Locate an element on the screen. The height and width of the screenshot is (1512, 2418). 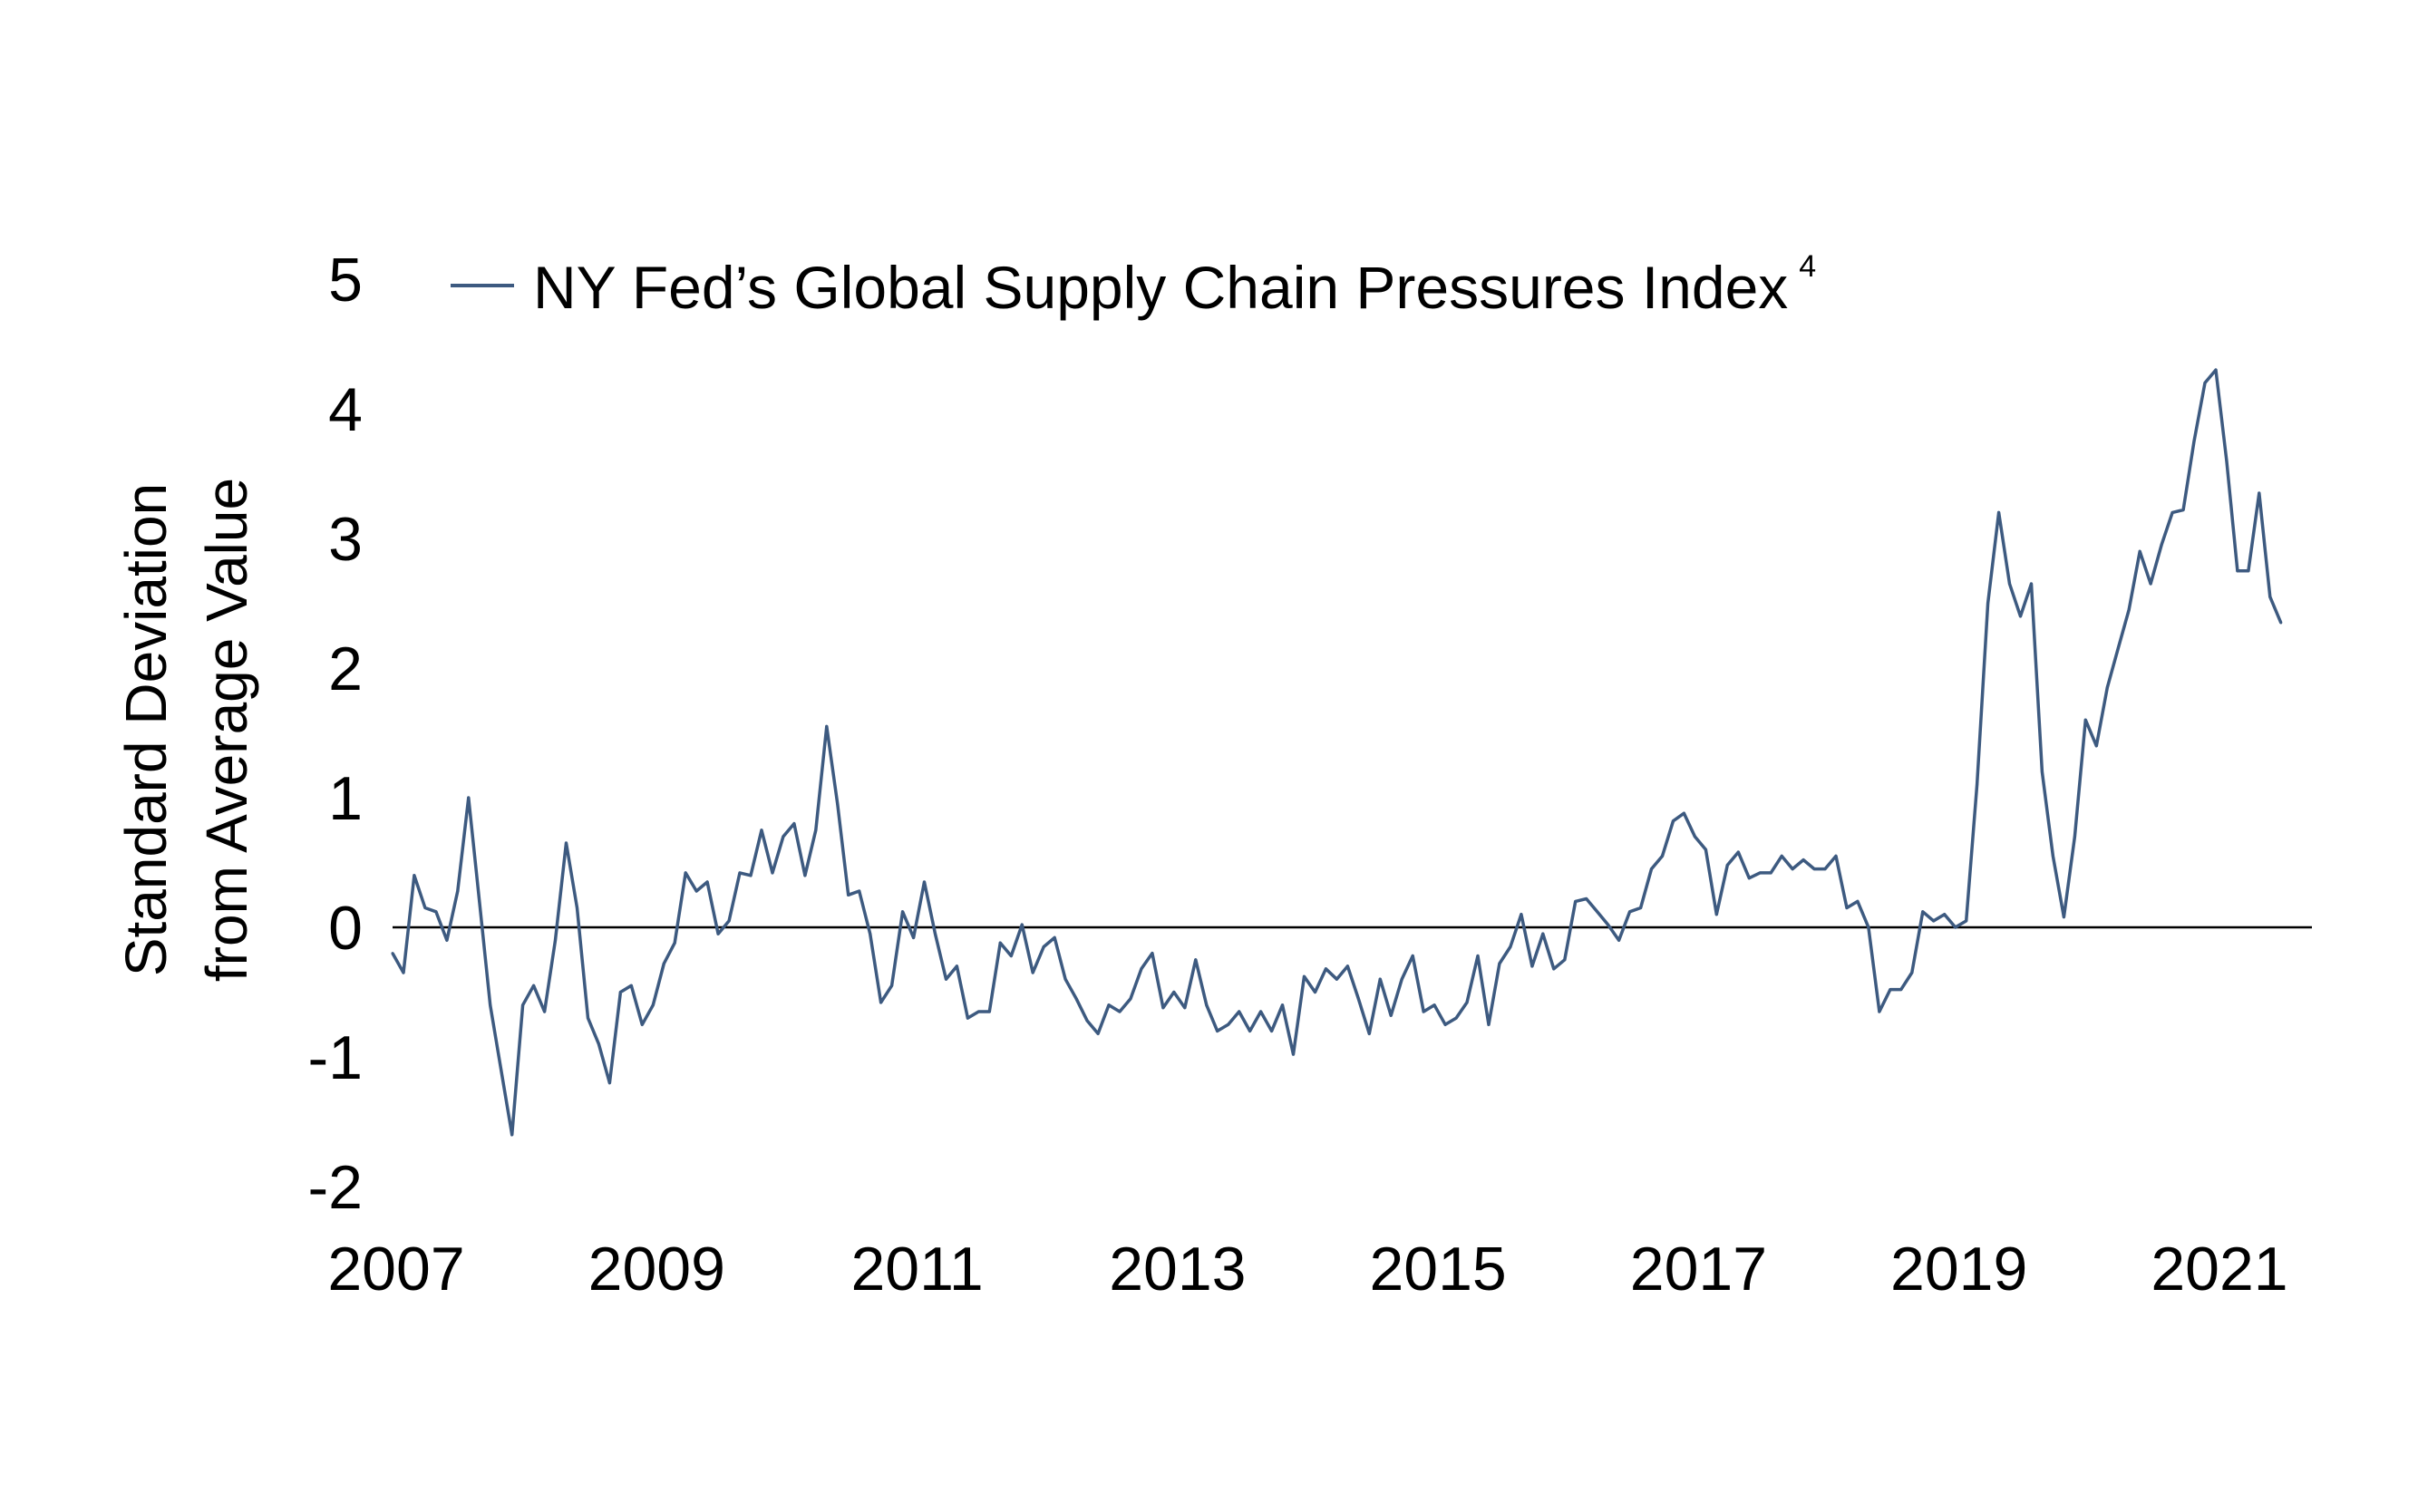
x-tick-label: 2017 is located at coordinates (1698, 1269).